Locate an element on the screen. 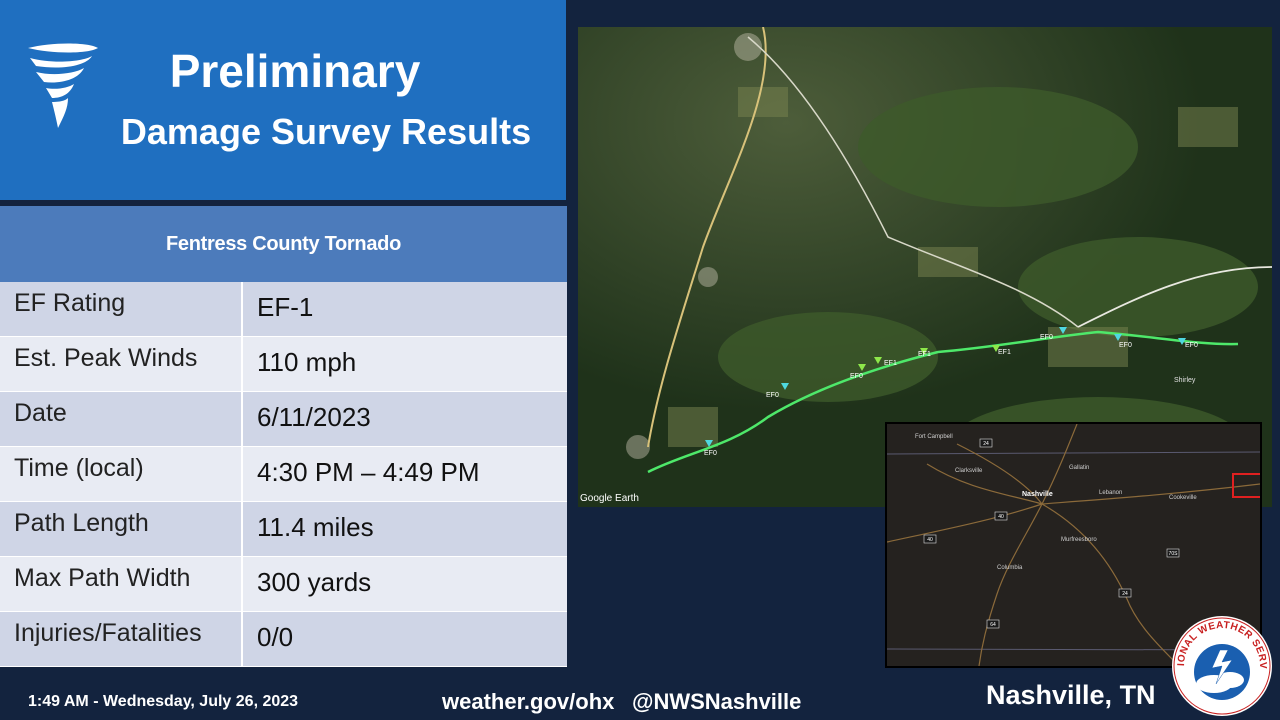 This screenshot has width=1280, height=720. row-label: Date is located at coordinates (121, 419).